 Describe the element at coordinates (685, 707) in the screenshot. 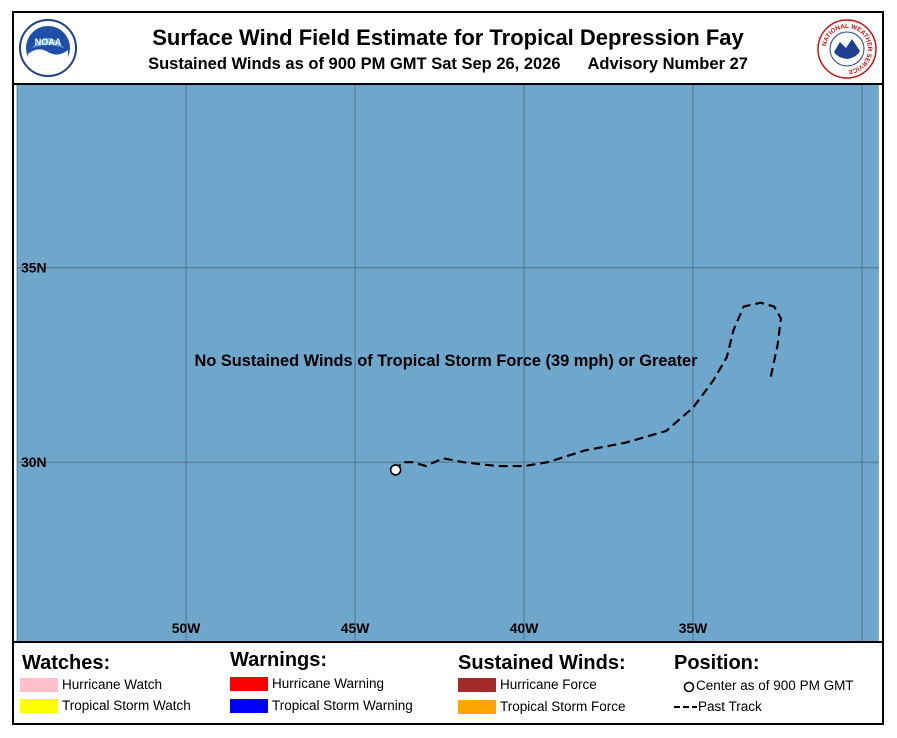

I see `past-track-icon` at that location.